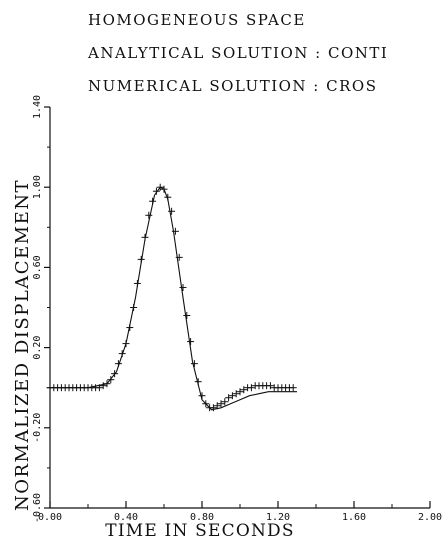  What do you see at coordinates (37, 187) in the screenshot?
I see `y-tick-label: 1.00` at bounding box center [37, 187].